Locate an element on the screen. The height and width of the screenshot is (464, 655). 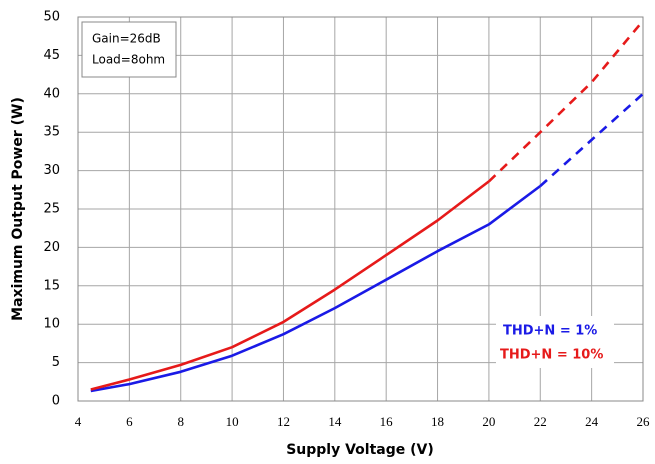
x-tick-label: 8 is located at coordinates (180, 421).